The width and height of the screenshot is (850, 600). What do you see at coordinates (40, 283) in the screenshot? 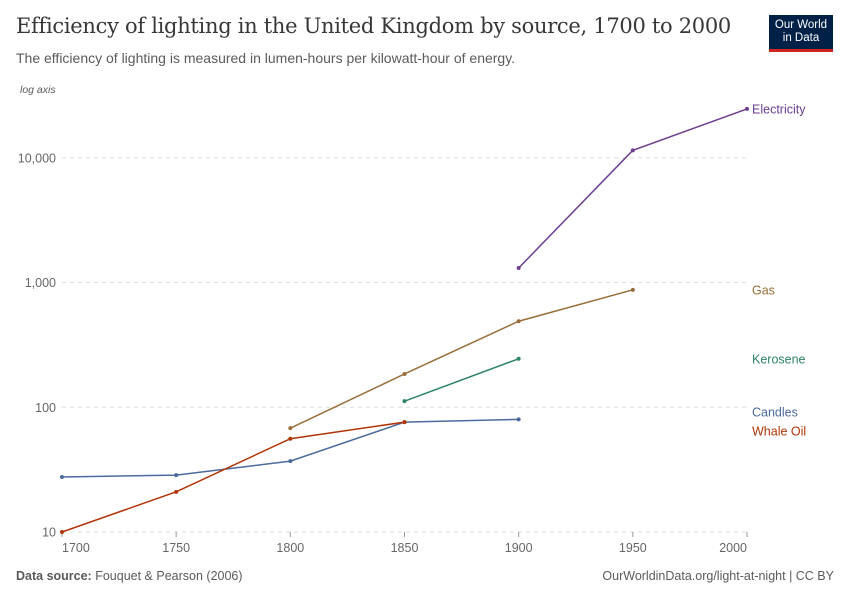
I see `y-tick-label: 1,000` at bounding box center [40, 283].